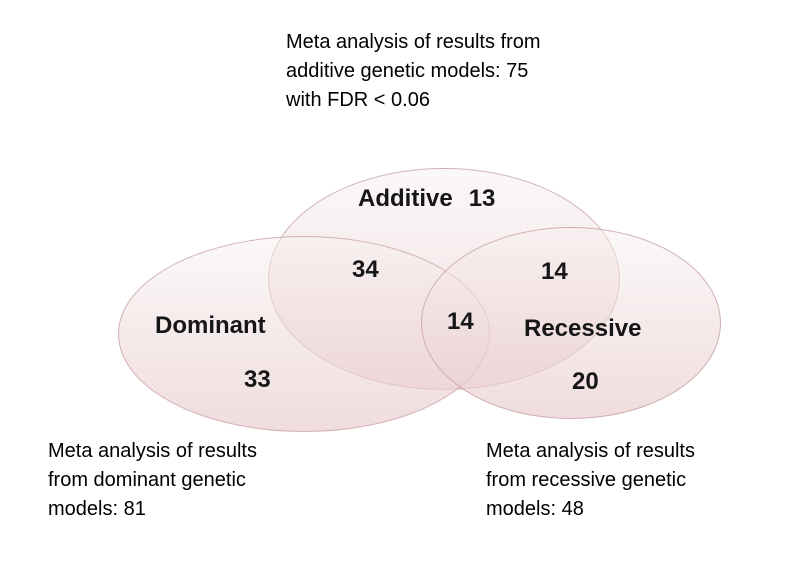 The image size is (800, 571). I want to click on count-recessive-only: 20, so click(585, 381).